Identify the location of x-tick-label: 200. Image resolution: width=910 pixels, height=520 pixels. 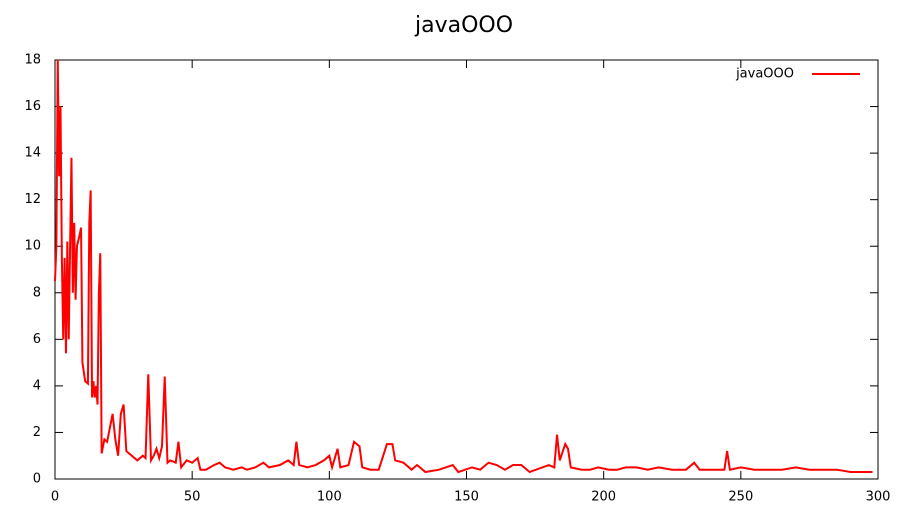
(603, 497).